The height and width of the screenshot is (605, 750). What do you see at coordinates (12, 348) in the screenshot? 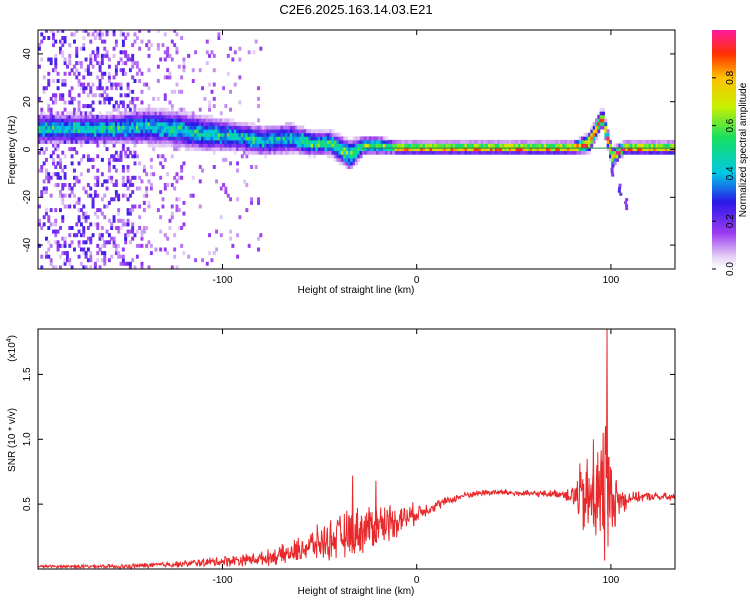
I see `snr-y-multiplier: (x104)` at bounding box center [12, 348].